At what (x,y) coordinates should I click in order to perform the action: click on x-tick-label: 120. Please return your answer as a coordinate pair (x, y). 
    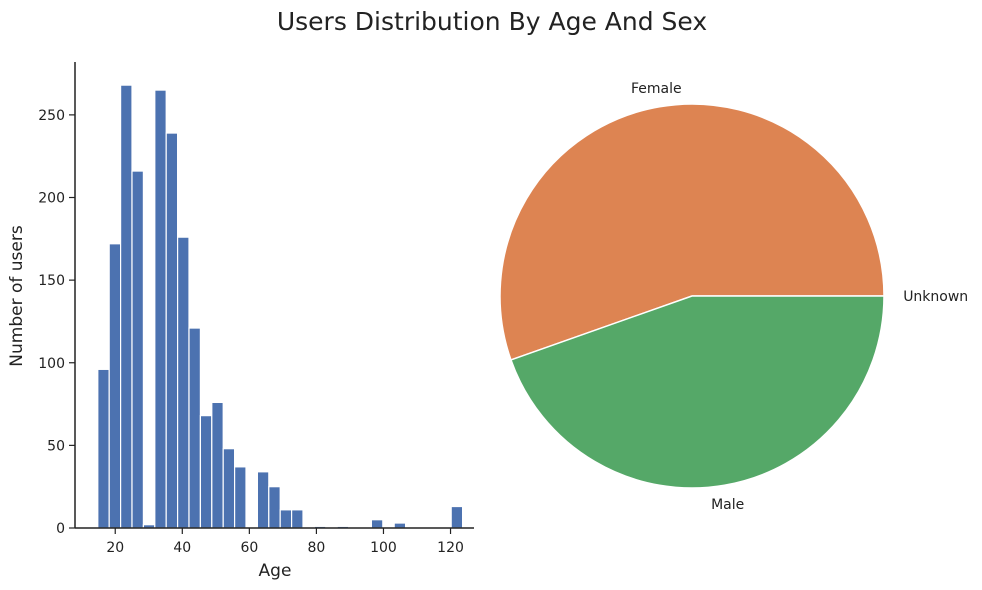
    Looking at the image, I should click on (450, 548).